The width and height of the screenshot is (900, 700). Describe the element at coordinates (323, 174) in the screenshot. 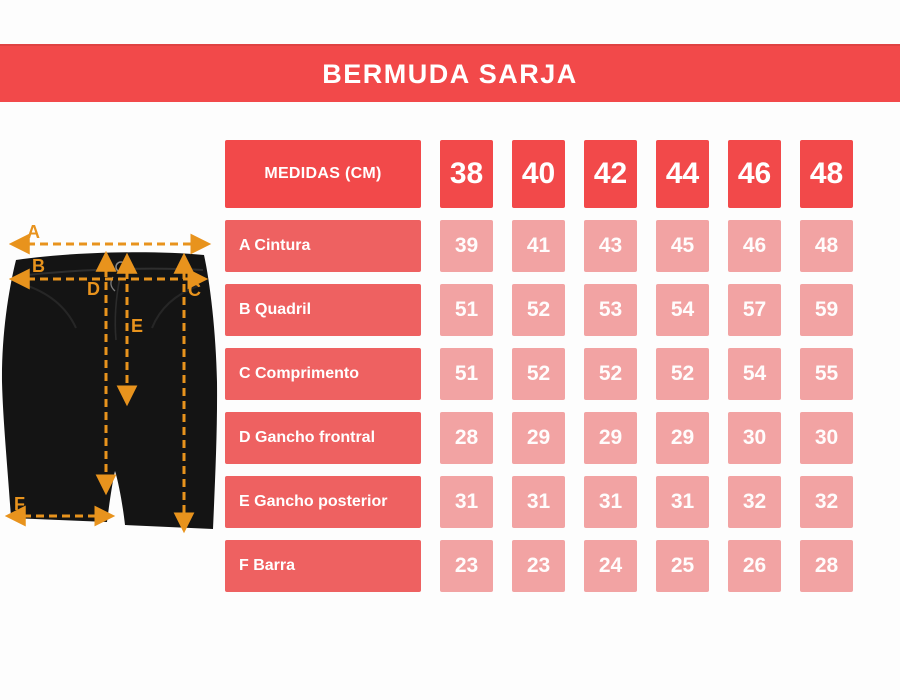

I see `table-header-medidas: MEDIDAS (CM)` at that location.